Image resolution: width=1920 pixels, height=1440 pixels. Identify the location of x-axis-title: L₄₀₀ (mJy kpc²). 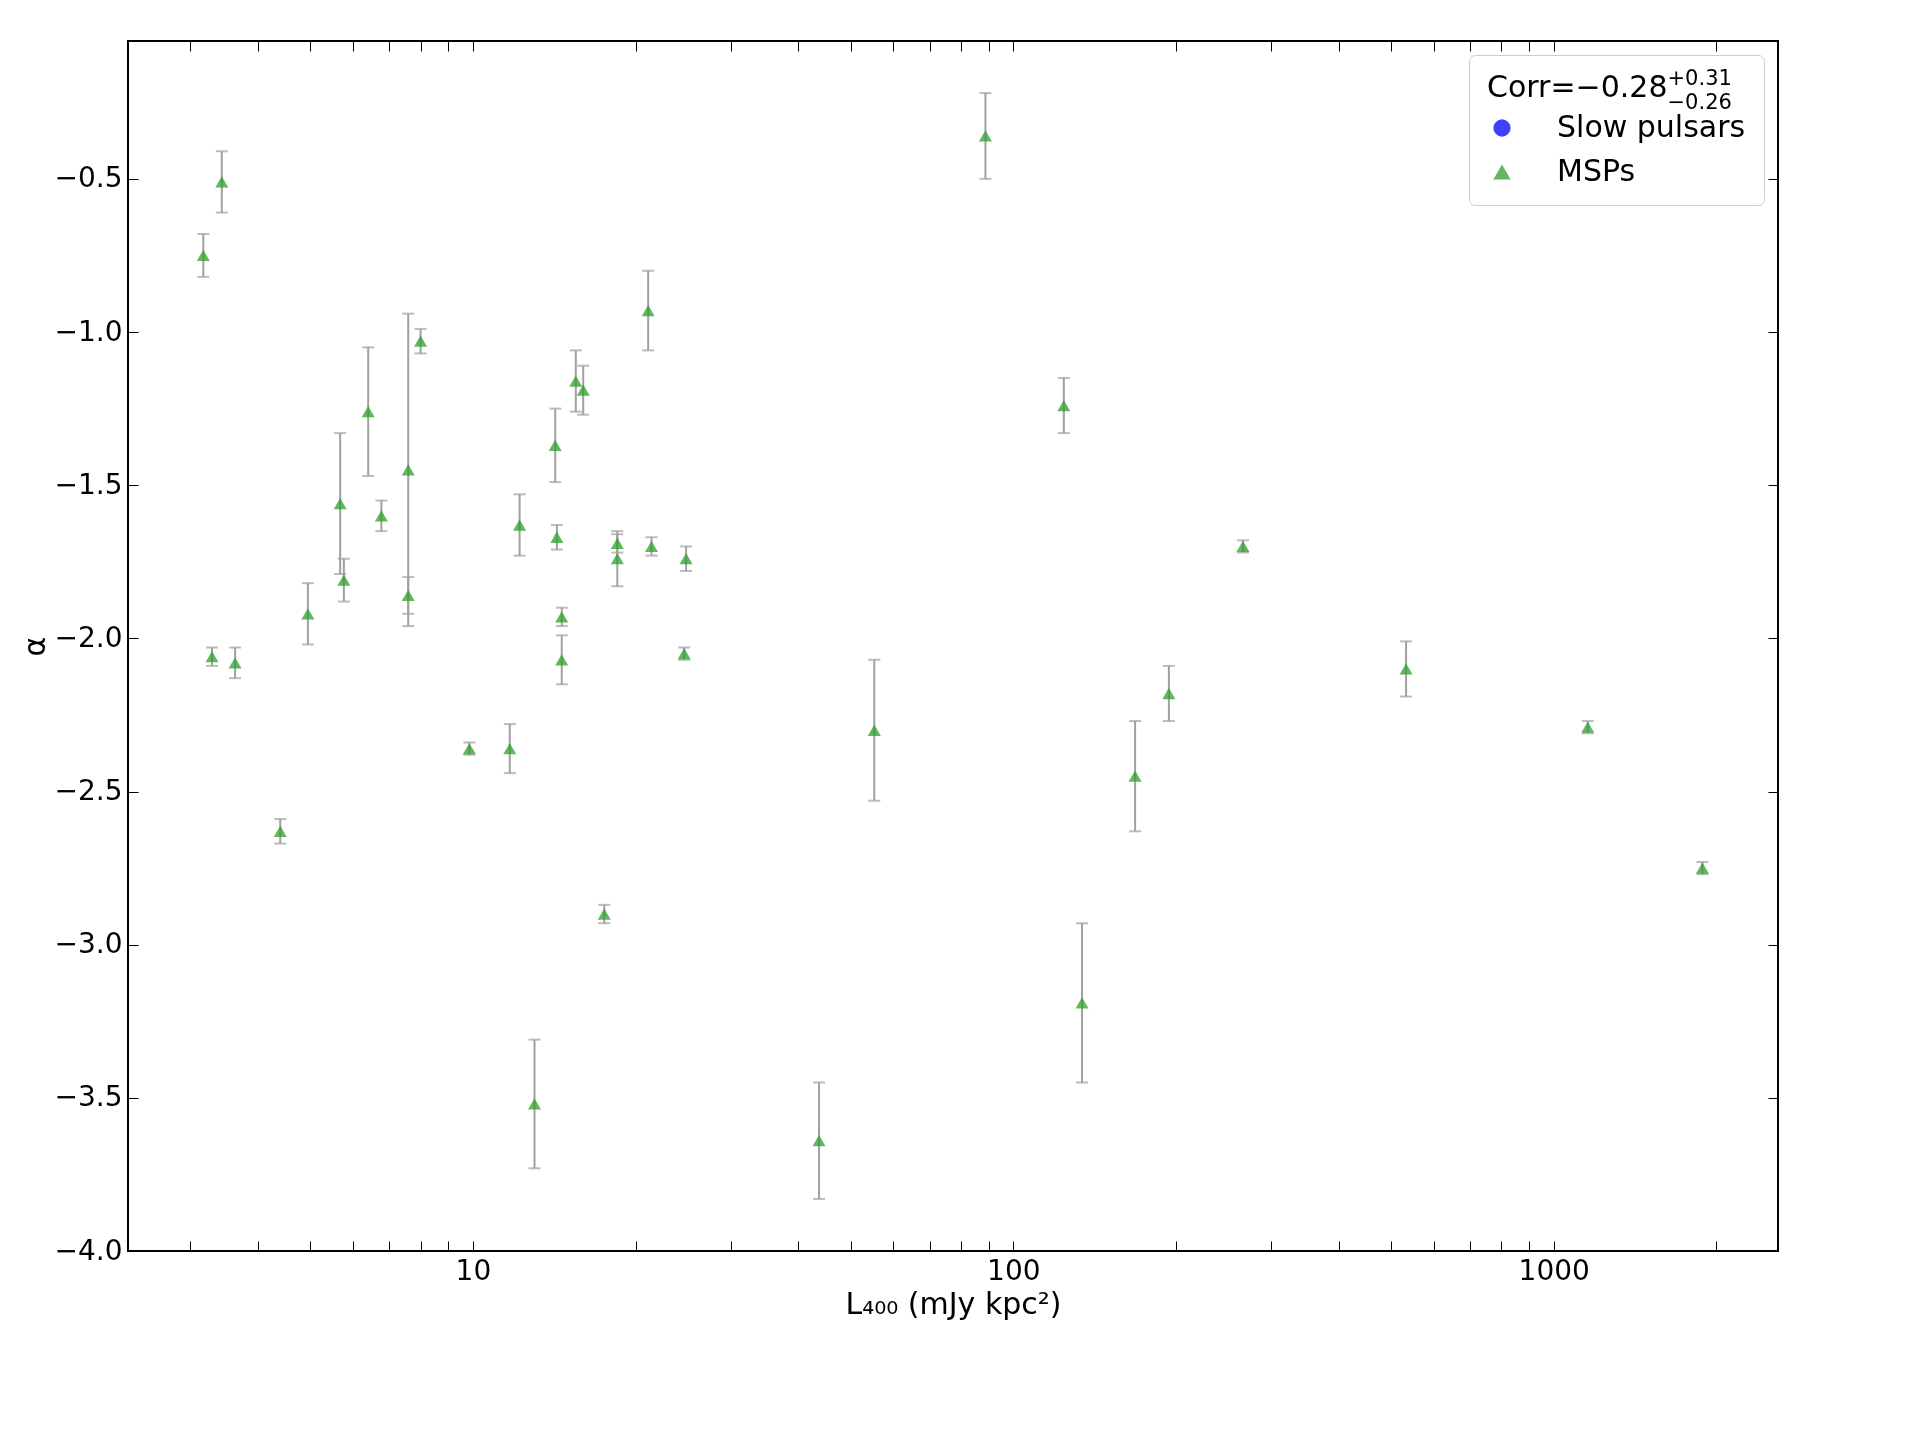
(953, 1303).